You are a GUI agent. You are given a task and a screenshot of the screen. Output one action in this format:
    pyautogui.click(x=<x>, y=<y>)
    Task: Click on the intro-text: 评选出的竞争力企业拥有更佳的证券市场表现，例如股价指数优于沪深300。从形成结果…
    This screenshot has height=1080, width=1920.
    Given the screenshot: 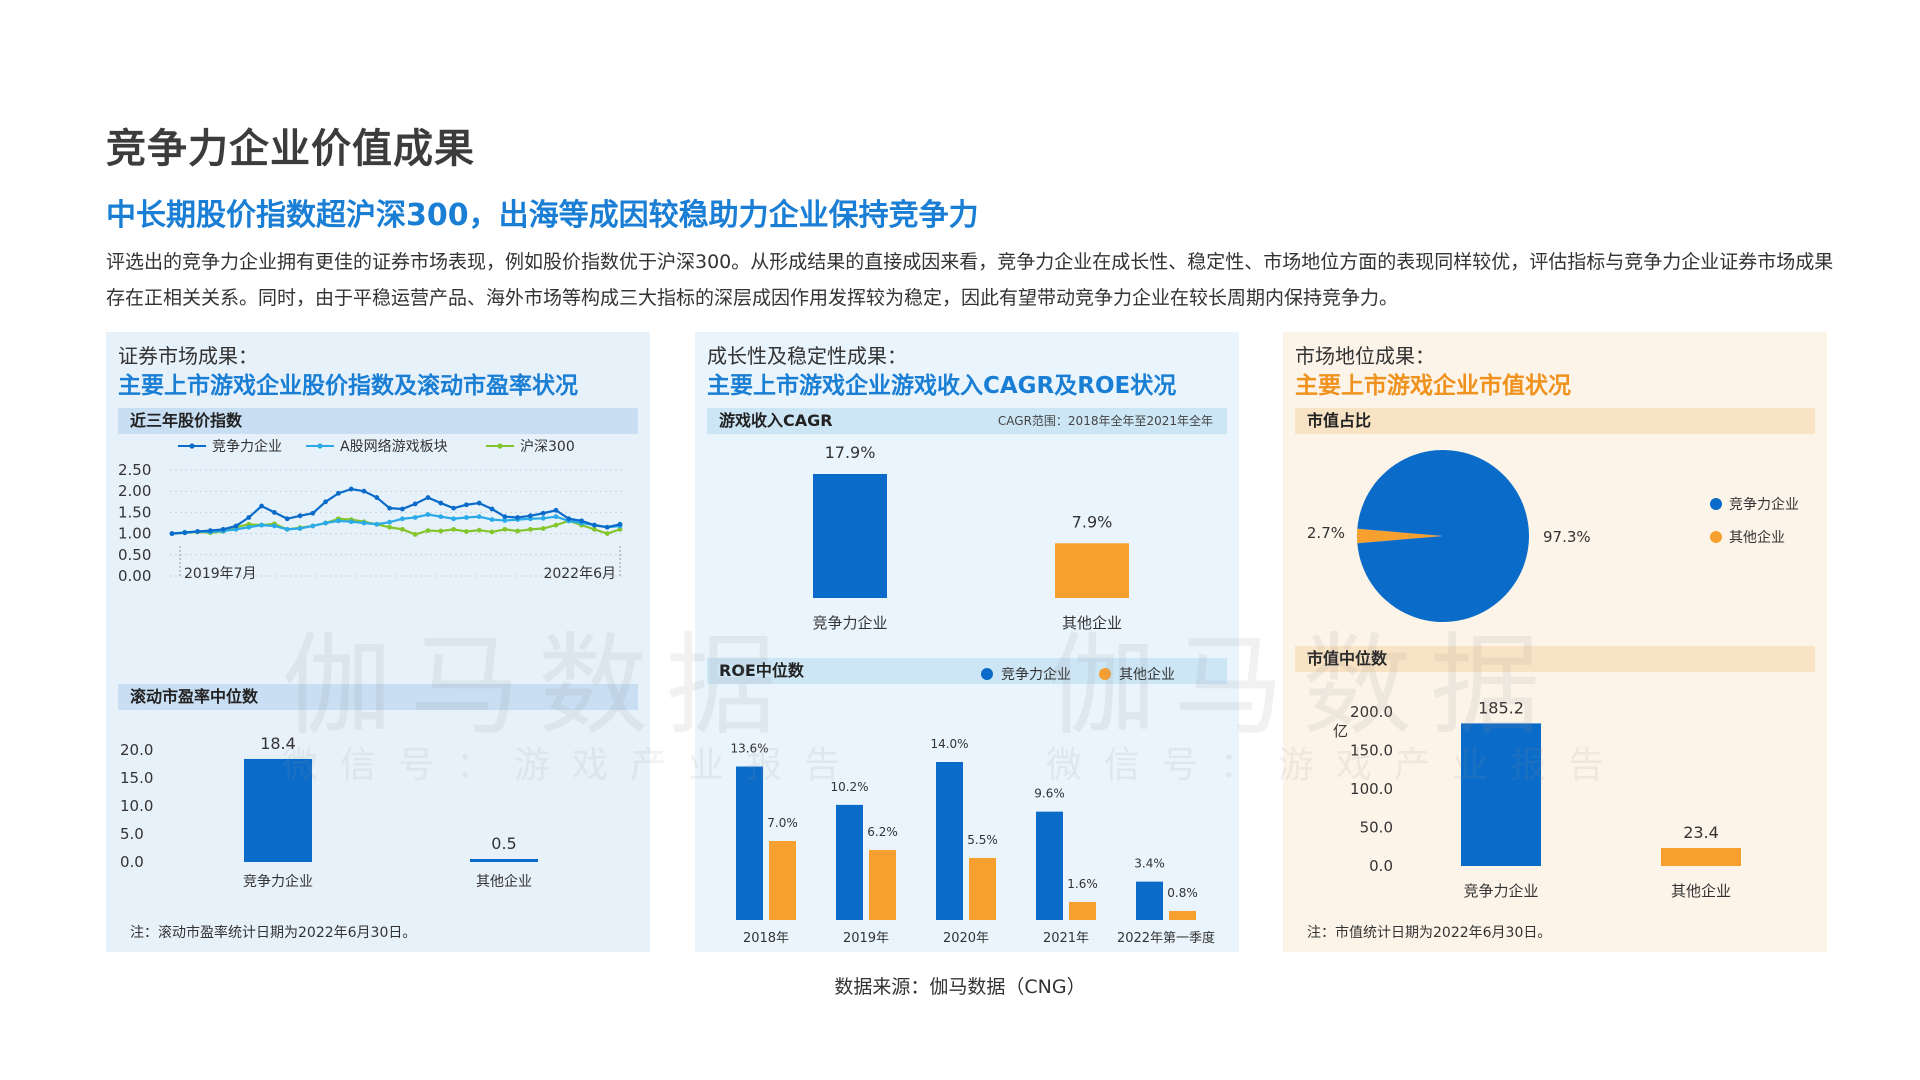 What is the action you would take?
    pyautogui.click(x=970, y=280)
    